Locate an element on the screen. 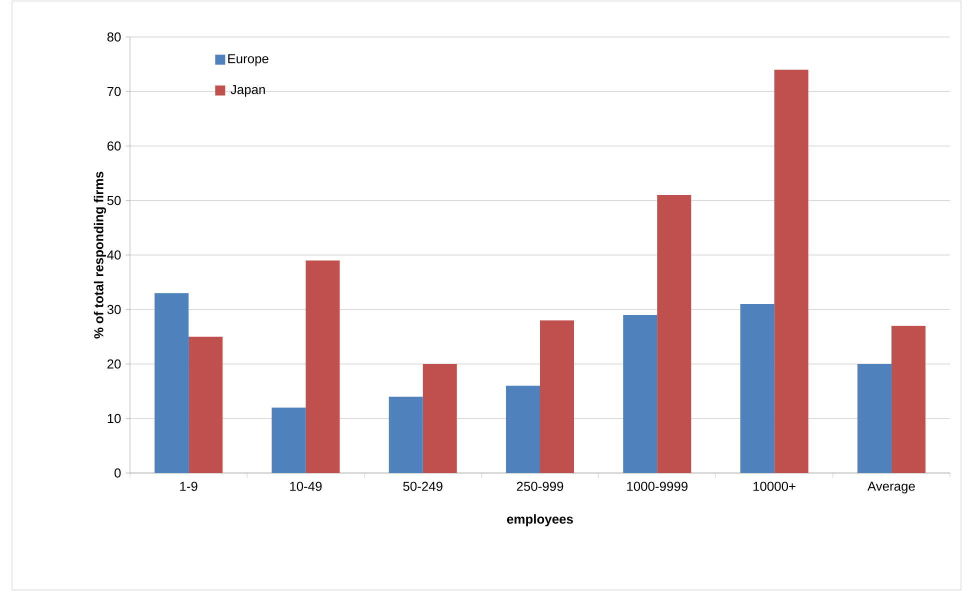  y-tick-label: 50 is located at coordinates (114, 201).